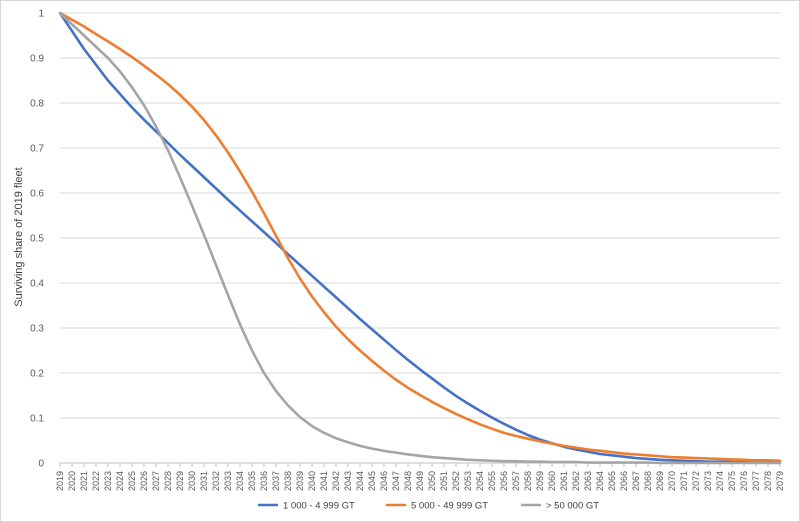 Image resolution: width=800 pixels, height=522 pixels. Describe the element at coordinates (384, 481) in the screenshot. I see `x-tick-label: 2046` at that location.